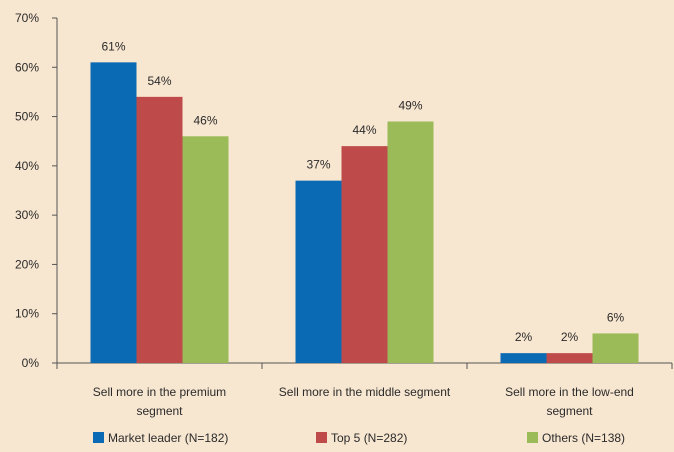 Image resolution: width=674 pixels, height=452 pixels. I want to click on y-tick-label: 20%, so click(27, 264).